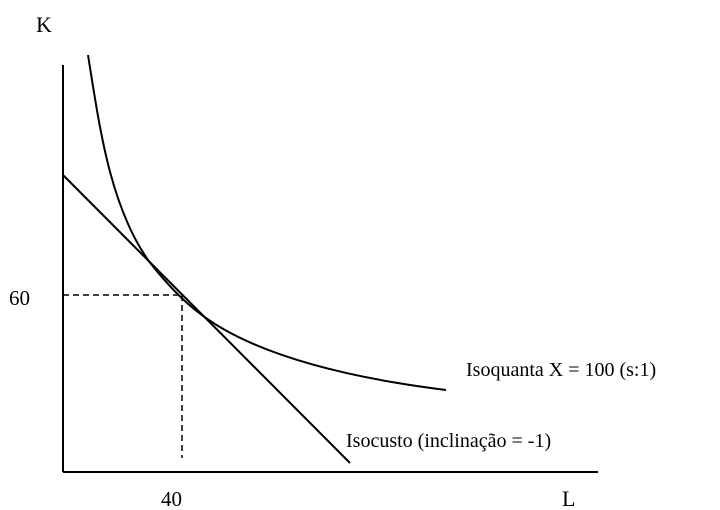  I want to click on isoquant-label: Isoquanta X = 100 (s:1), so click(561, 370).